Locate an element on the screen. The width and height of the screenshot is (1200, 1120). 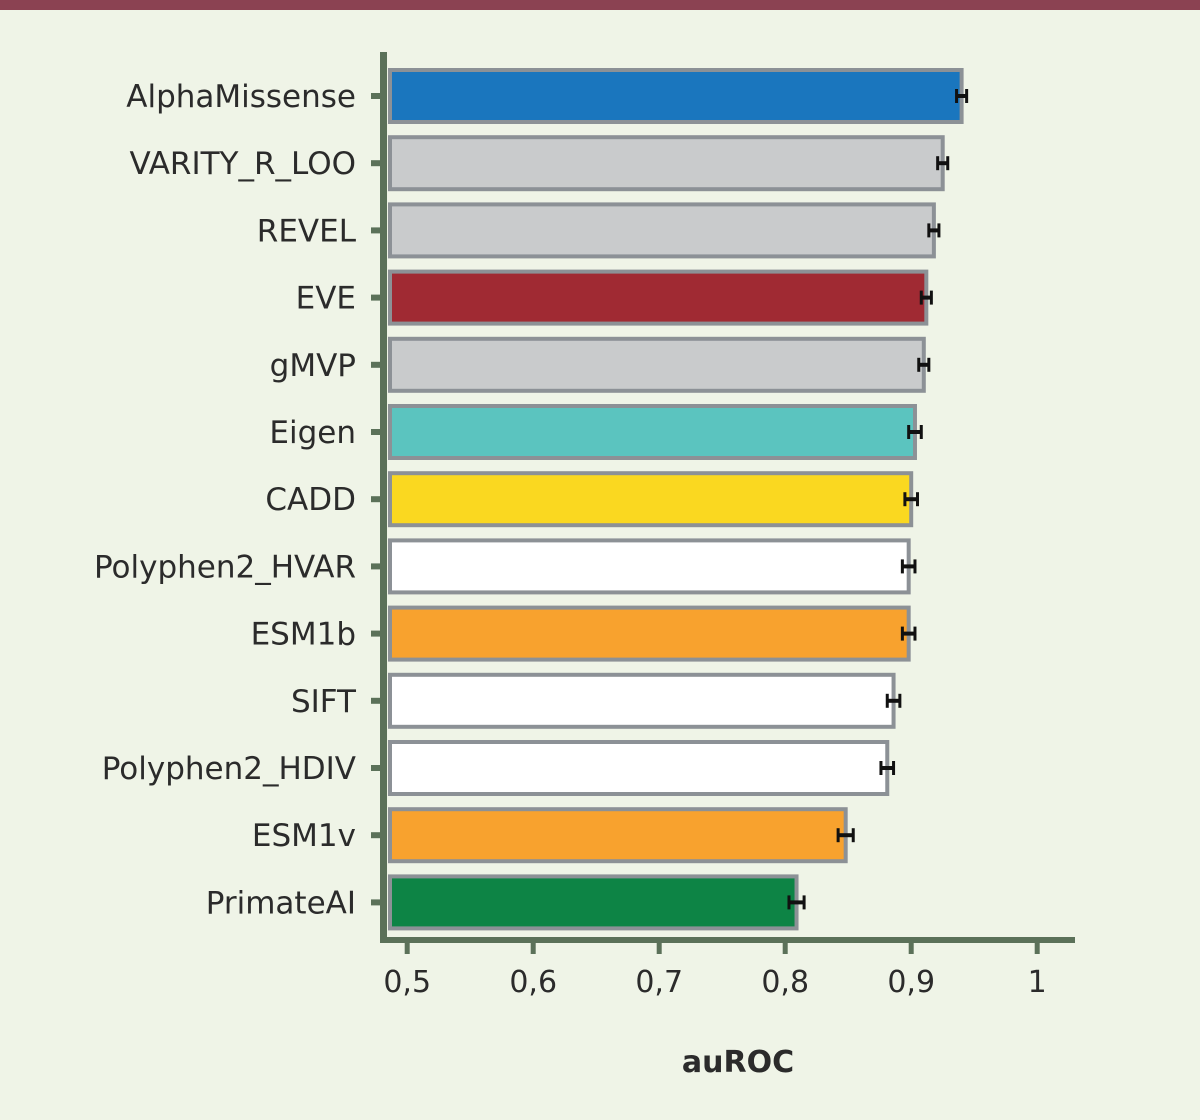
bar-cadd is located at coordinates (651, 499).